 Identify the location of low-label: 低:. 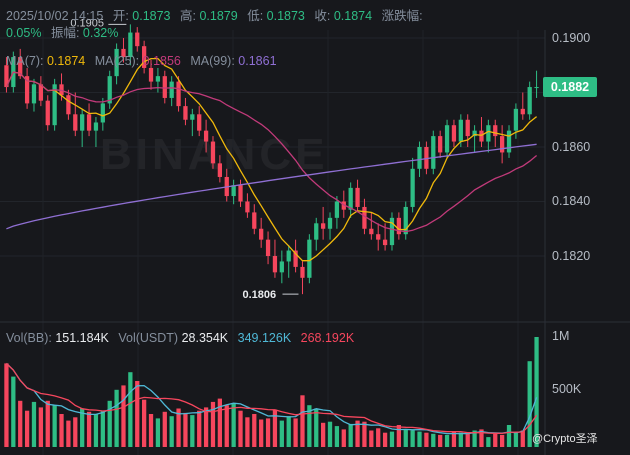
(255, 16).